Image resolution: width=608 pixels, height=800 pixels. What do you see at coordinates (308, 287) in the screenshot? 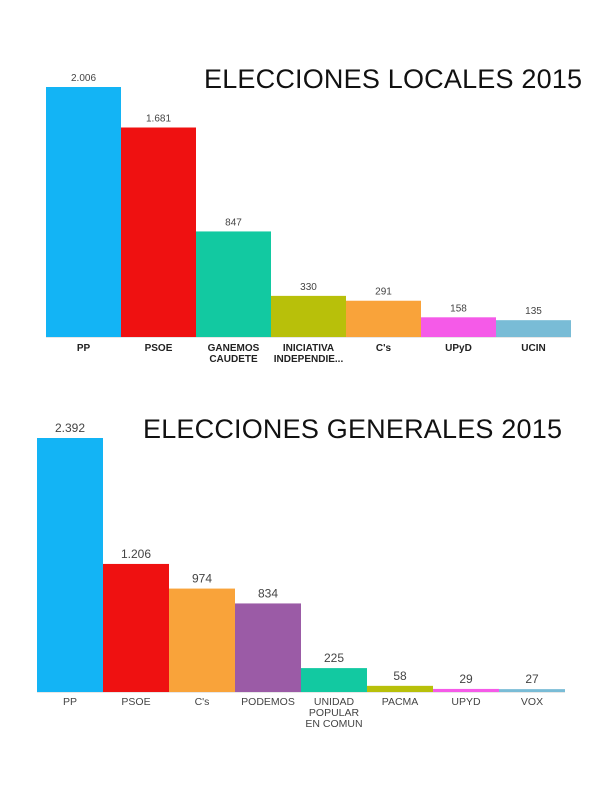
I see `data-label-0-3: 330` at bounding box center [308, 287].